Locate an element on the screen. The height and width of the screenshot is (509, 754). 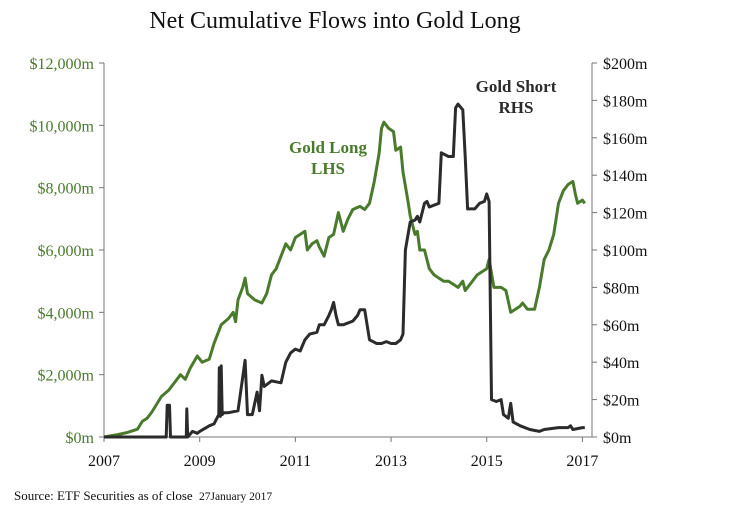
source-date: 27January 2017 is located at coordinates (235, 497).